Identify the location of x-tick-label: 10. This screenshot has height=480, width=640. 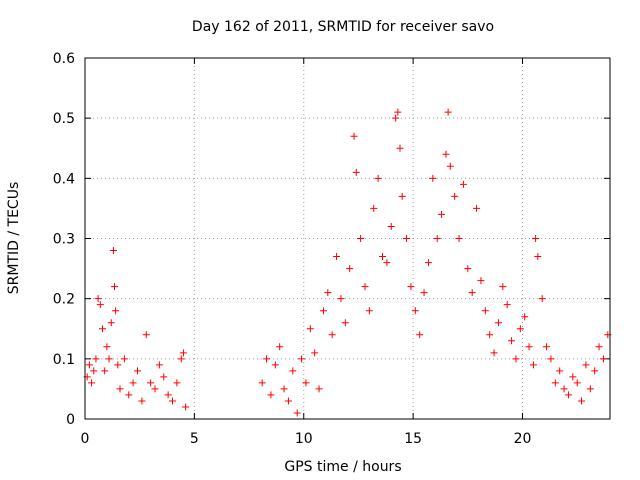
(304, 439).